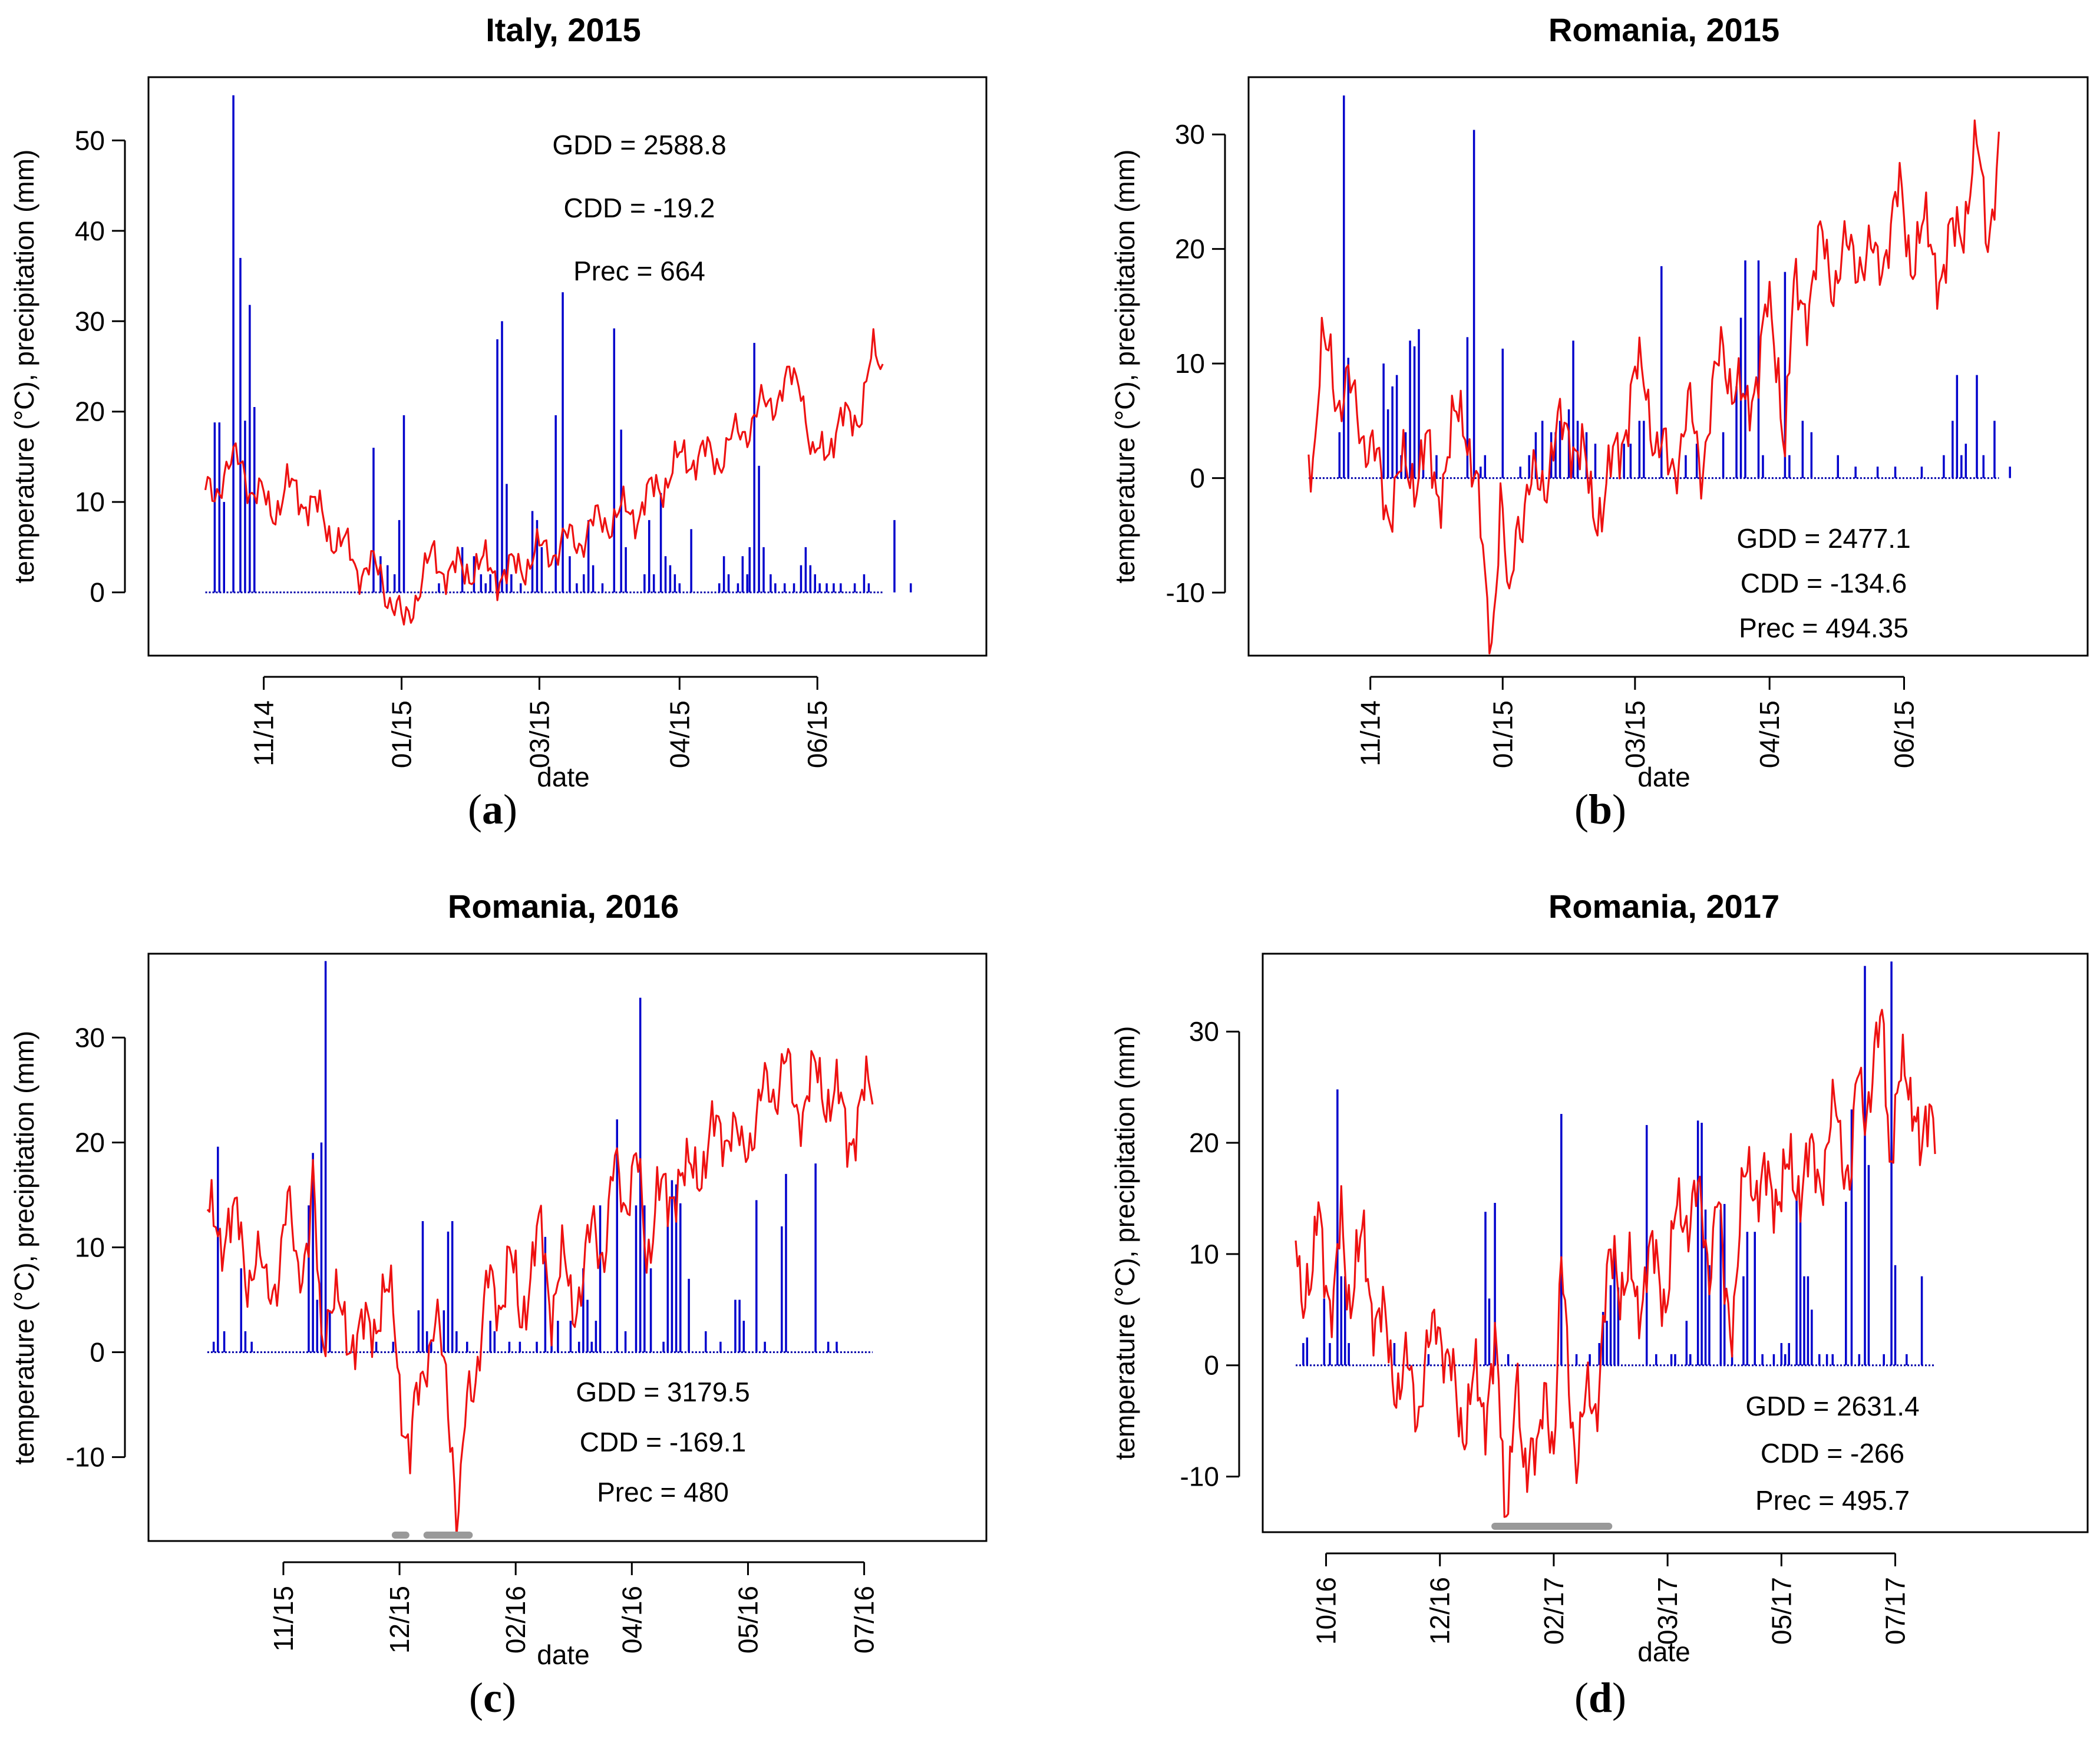 The height and width of the screenshot is (1746, 2100). I want to click on panel-label: (a), so click(492, 809).